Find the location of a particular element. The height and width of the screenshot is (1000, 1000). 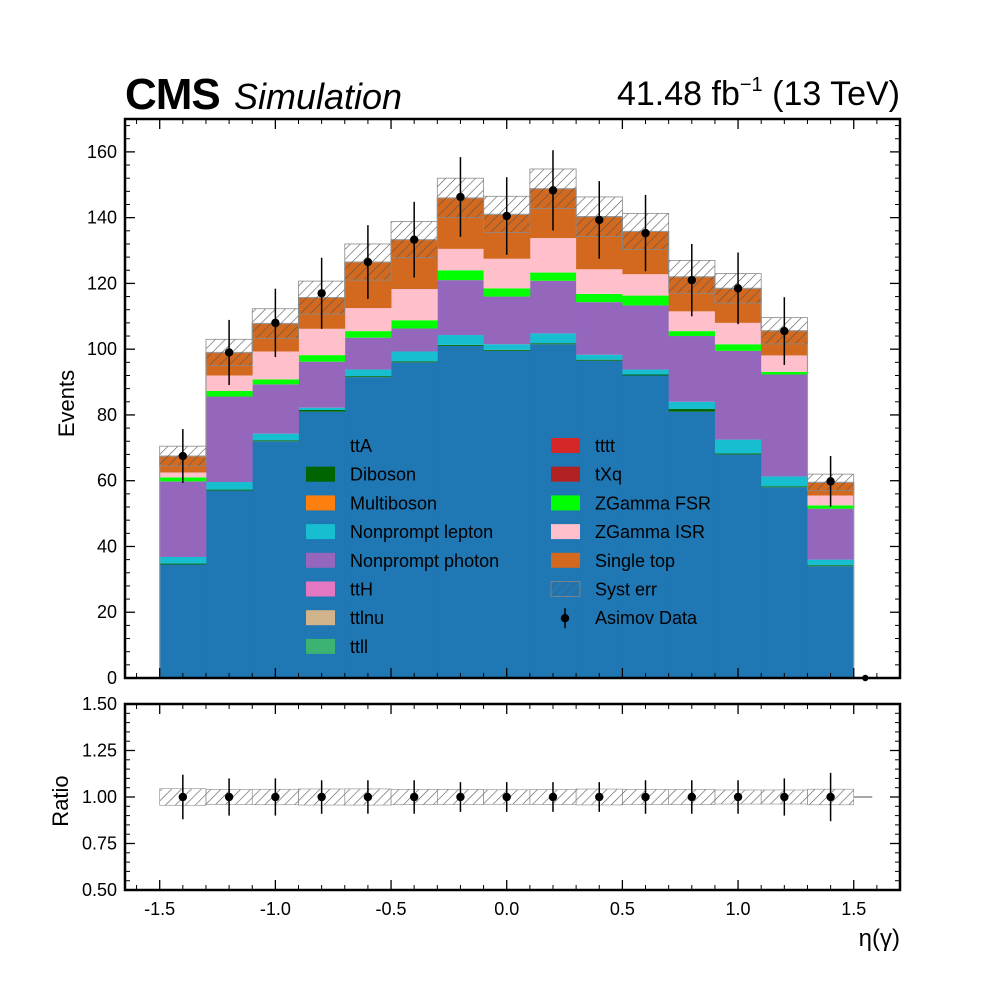

x-tick-label: 1.0 is located at coordinates (738, 909).